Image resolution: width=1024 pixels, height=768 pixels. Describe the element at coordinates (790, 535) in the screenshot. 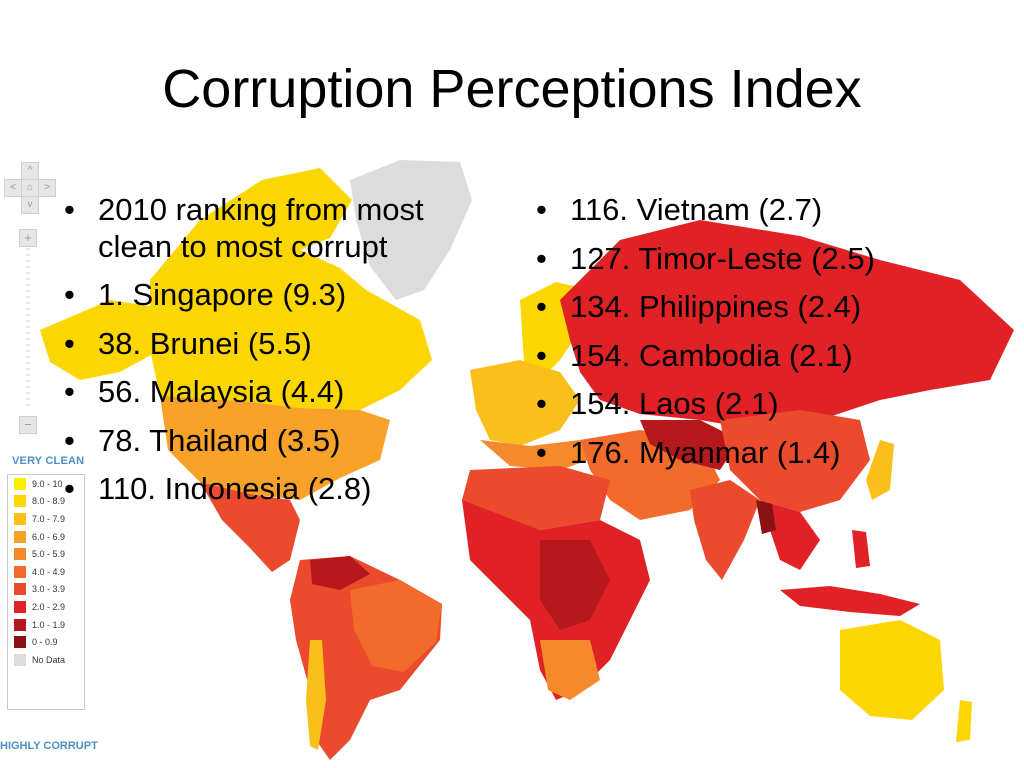

I see `southeast-asia-region` at that location.